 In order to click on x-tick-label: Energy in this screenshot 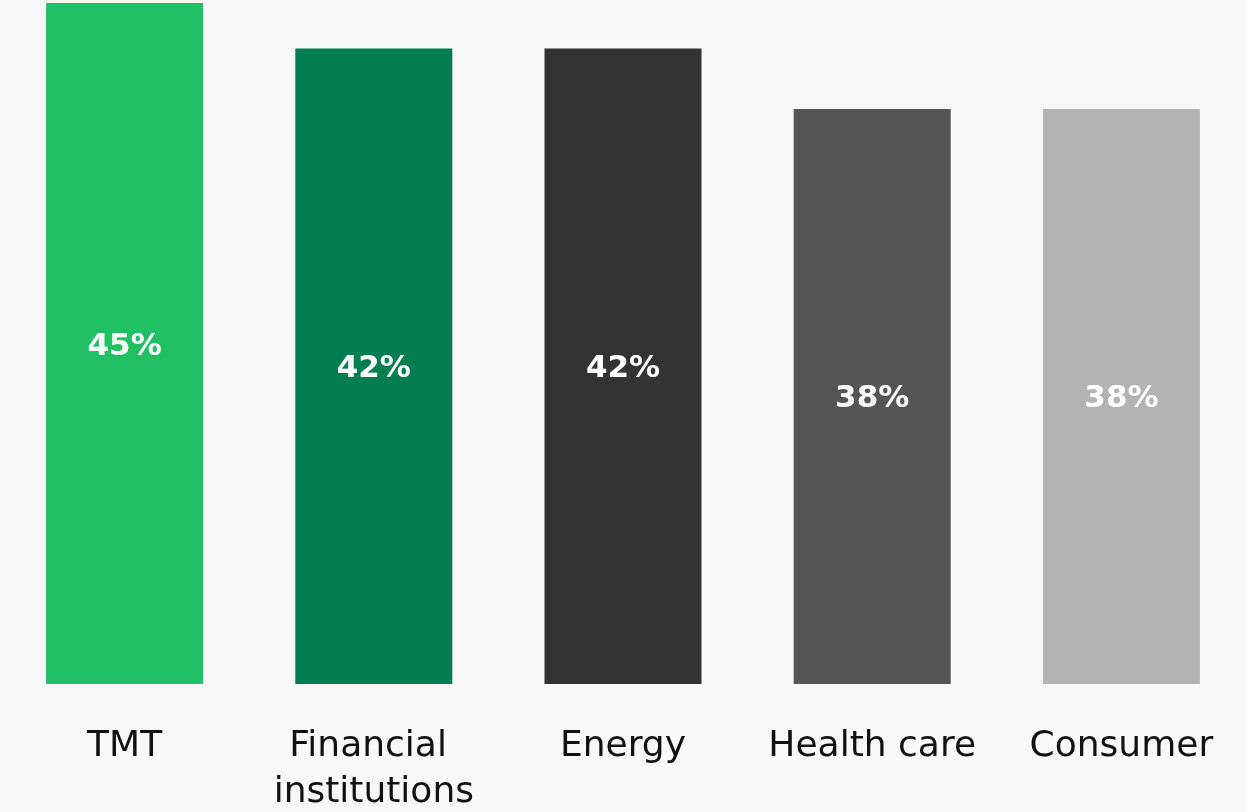, I will do `click(623, 743)`.